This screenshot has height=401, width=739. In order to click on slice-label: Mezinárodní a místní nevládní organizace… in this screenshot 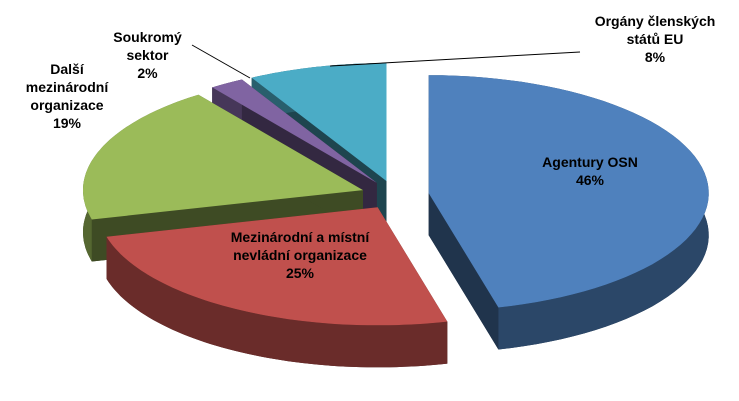, I will do `click(300, 255)`.